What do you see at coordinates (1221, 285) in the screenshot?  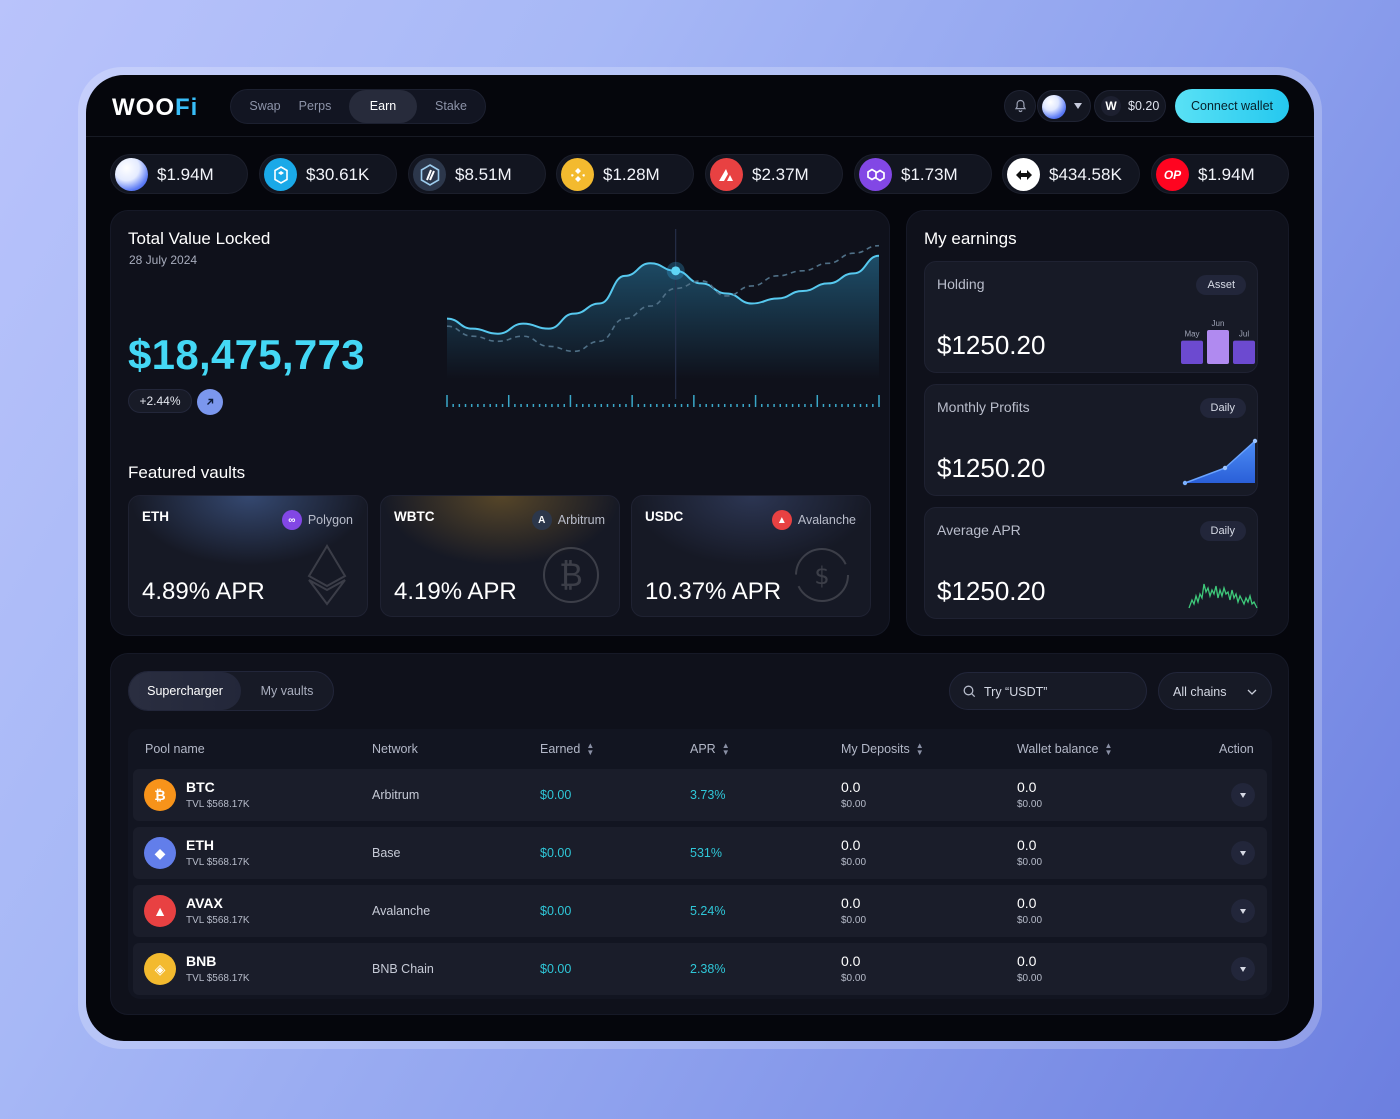 I see `asset-toggle: Asset` at bounding box center [1221, 285].